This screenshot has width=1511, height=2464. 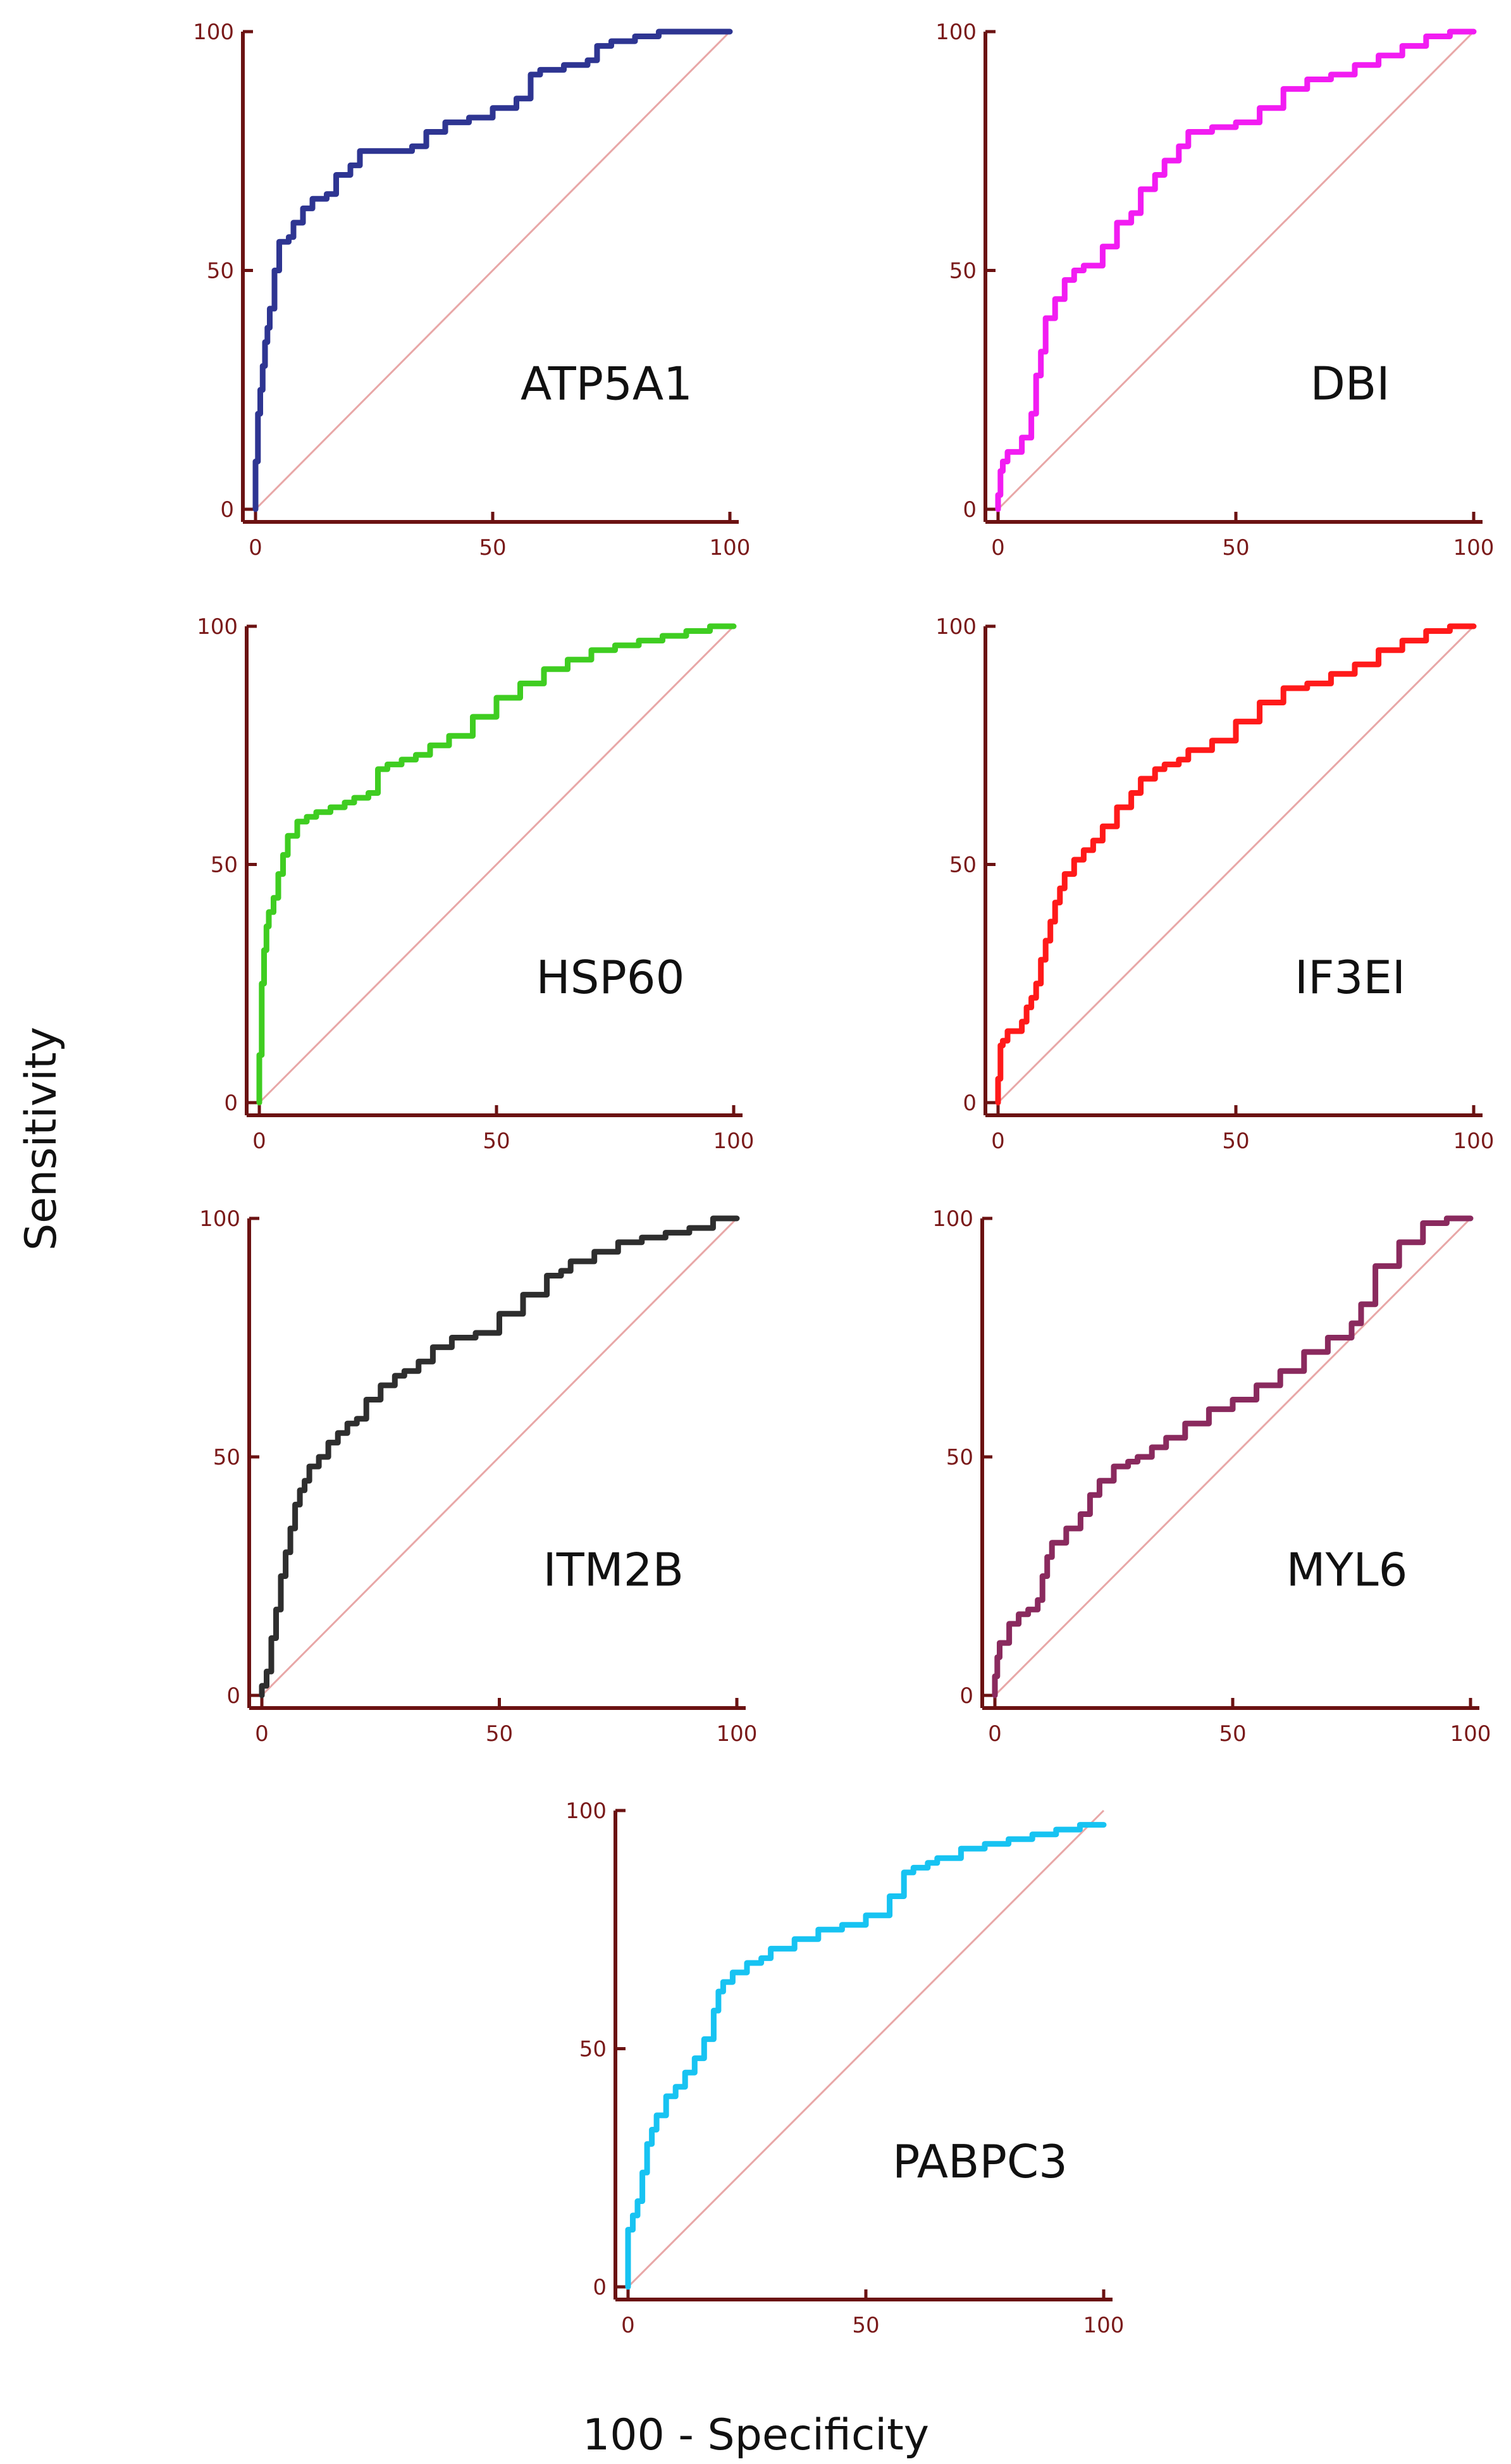 I want to click on roc-panel-dbi: 0 50 100 0 50 100 DBI, so click(x=1214, y=290).